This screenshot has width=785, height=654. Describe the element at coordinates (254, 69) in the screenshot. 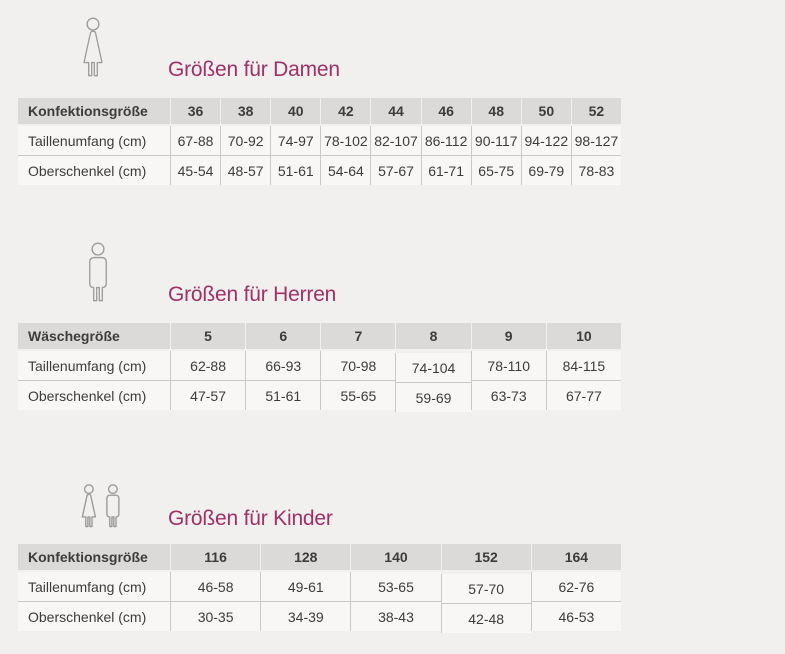

I see `section-title-damen: Größen für Damen` at that location.